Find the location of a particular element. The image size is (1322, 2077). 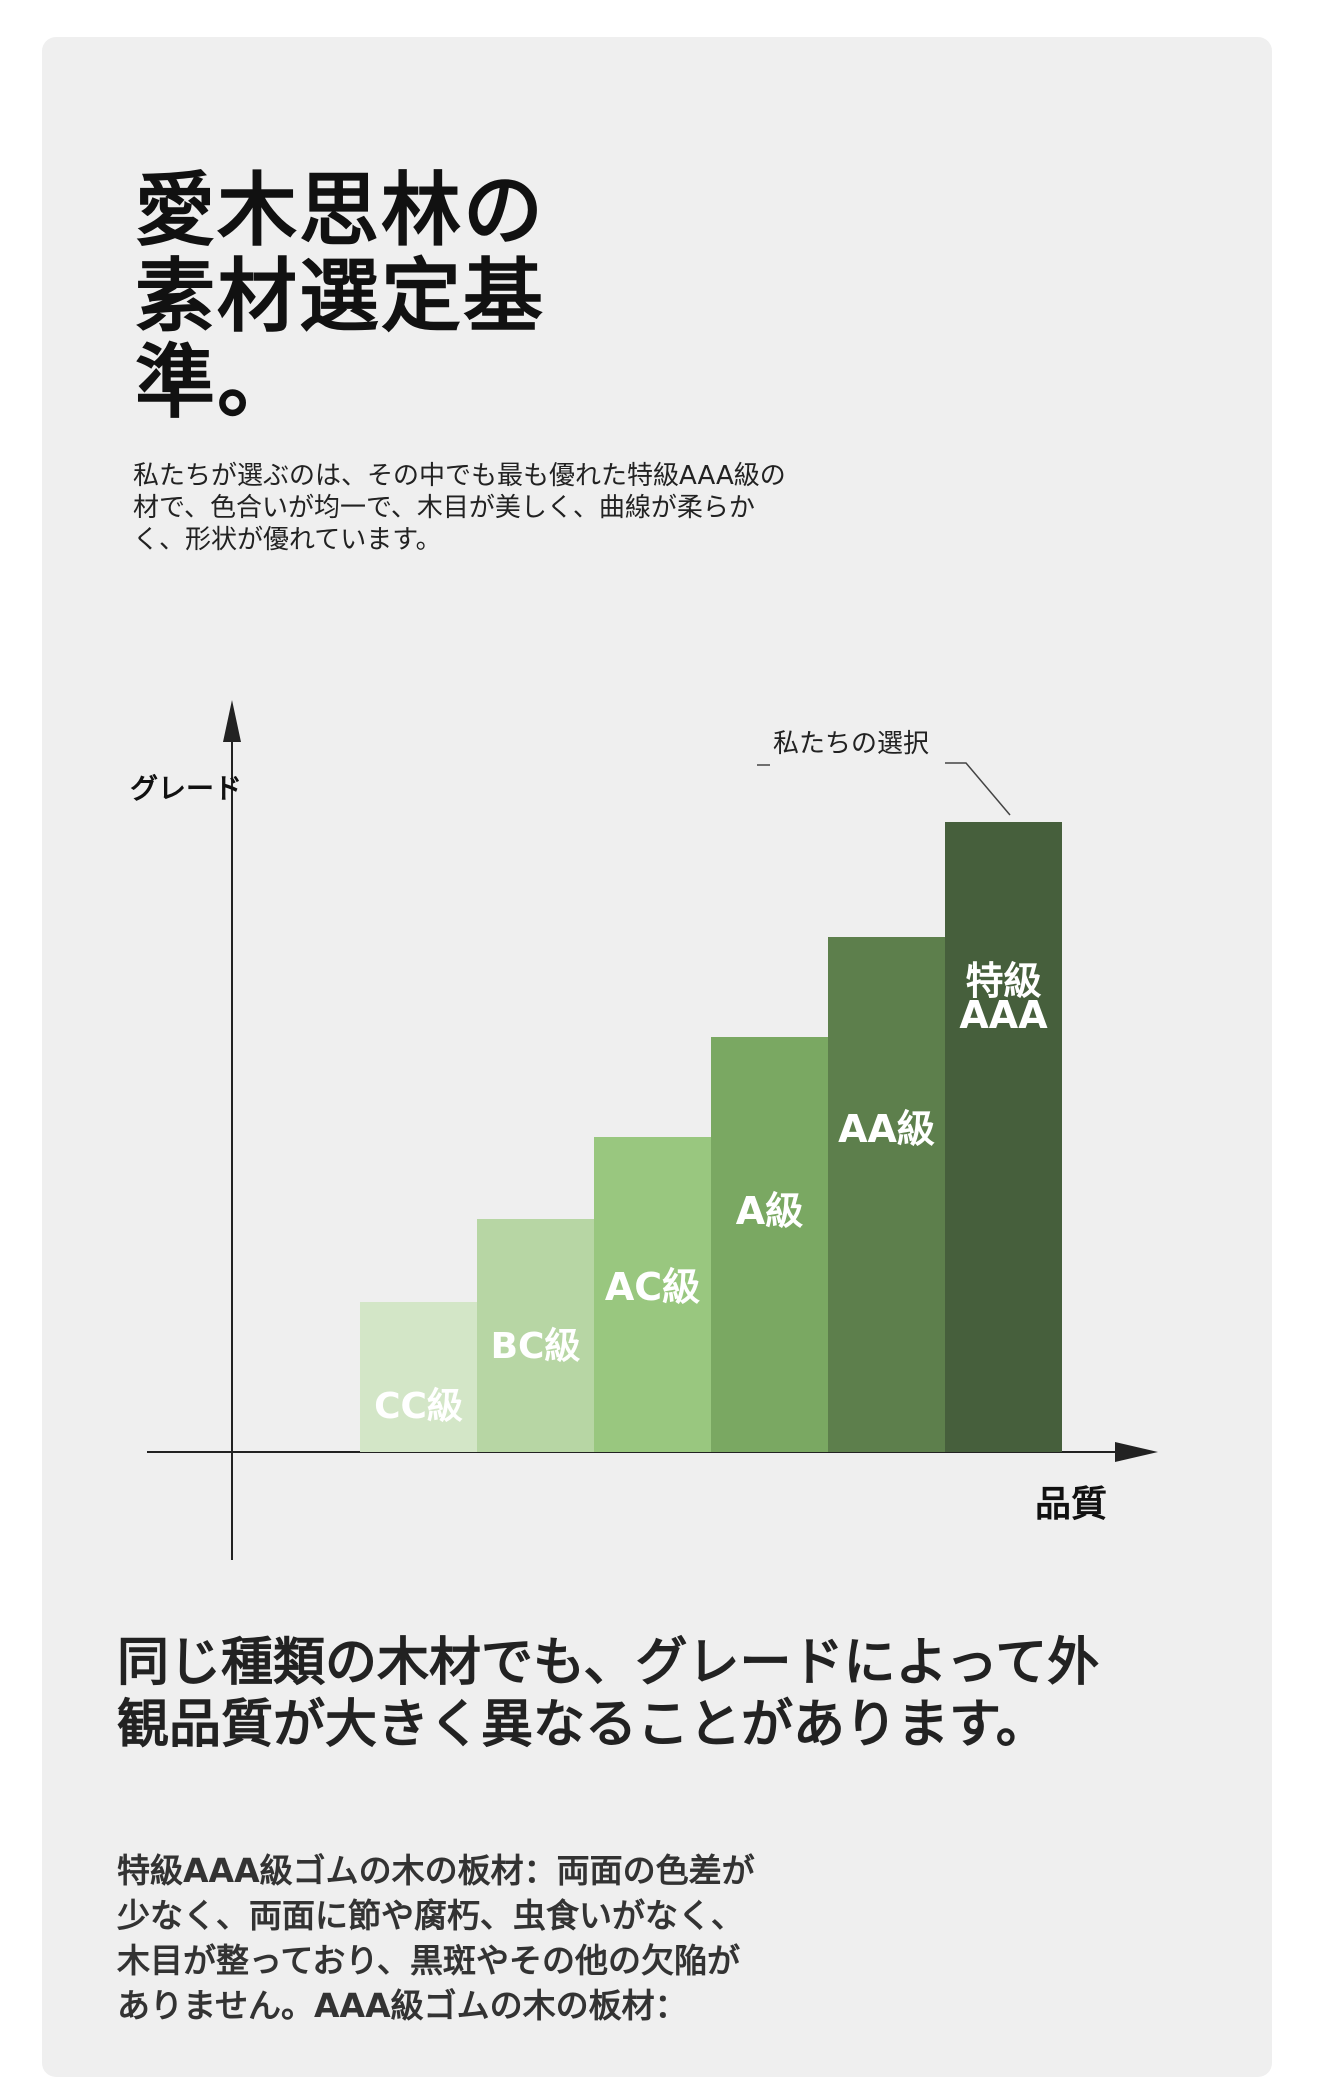

chart-annotation: 私たちの選択 is located at coordinates (851, 744).